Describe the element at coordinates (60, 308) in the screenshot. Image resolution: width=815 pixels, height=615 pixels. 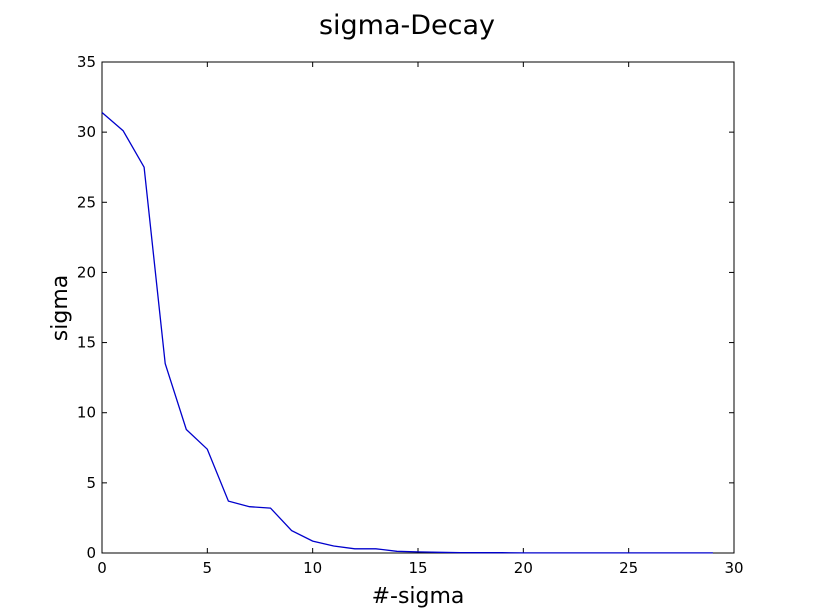
I see `y-axis-label: sigma` at that location.